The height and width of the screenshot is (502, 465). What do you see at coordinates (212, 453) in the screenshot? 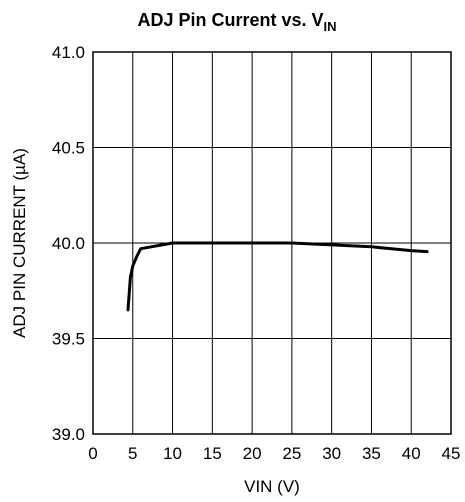
I see `x-tick-label: 15` at bounding box center [212, 453].